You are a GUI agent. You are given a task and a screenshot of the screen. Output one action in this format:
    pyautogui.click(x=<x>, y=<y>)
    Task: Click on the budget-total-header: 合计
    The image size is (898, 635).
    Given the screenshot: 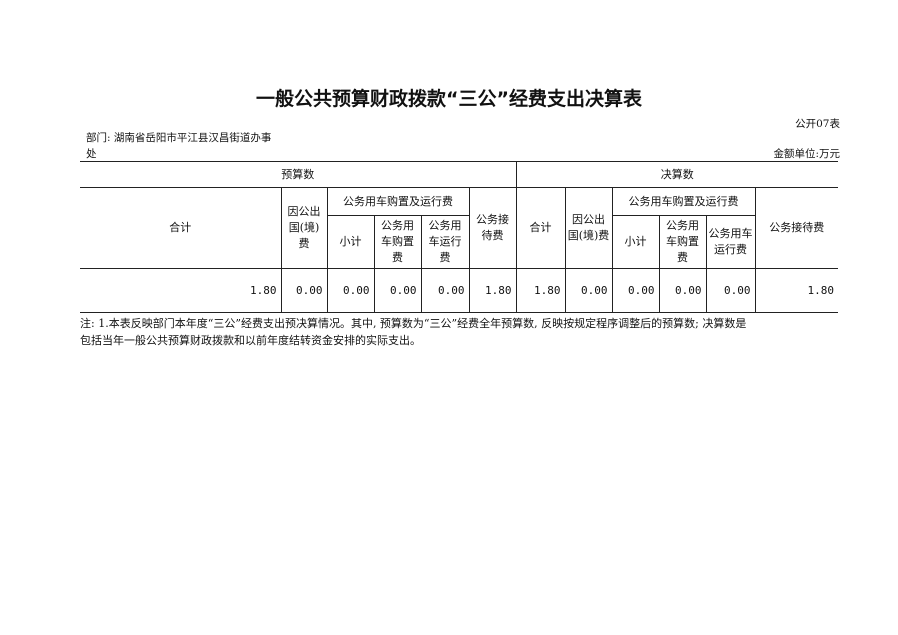 What is the action you would take?
    pyautogui.click(x=181, y=228)
    